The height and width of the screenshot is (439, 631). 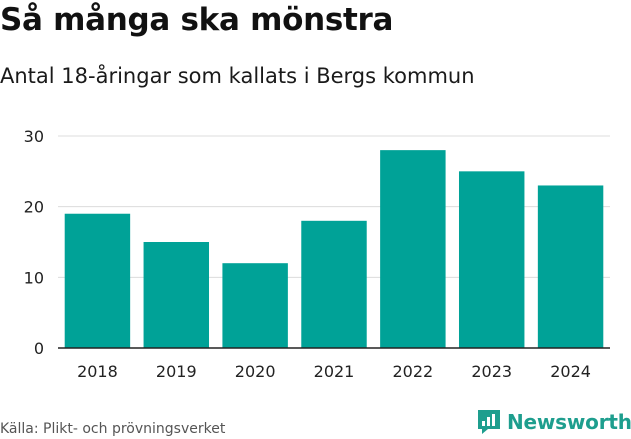 What do you see at coordinates (334, 284) in the screenshot?
I see `bar-2021` at bounding box center [334, 284].